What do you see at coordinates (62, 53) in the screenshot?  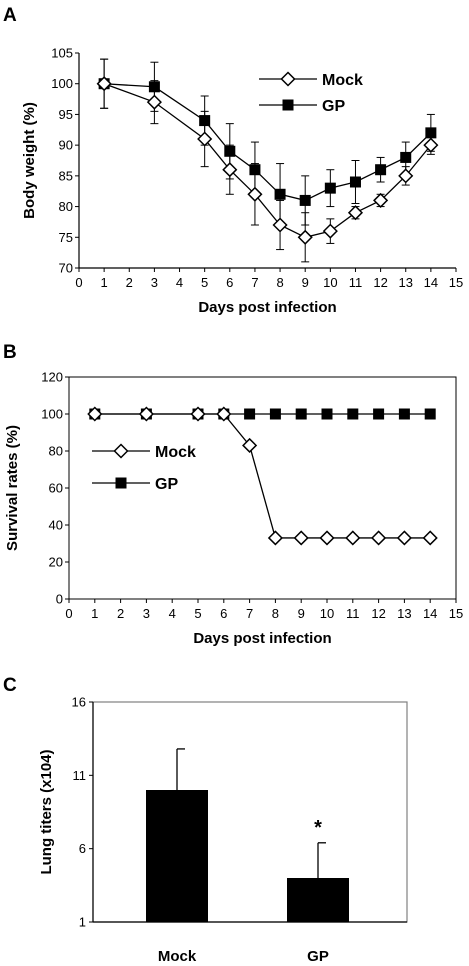 I see `y-tick-label: 105` at bounding box center [62, 53].